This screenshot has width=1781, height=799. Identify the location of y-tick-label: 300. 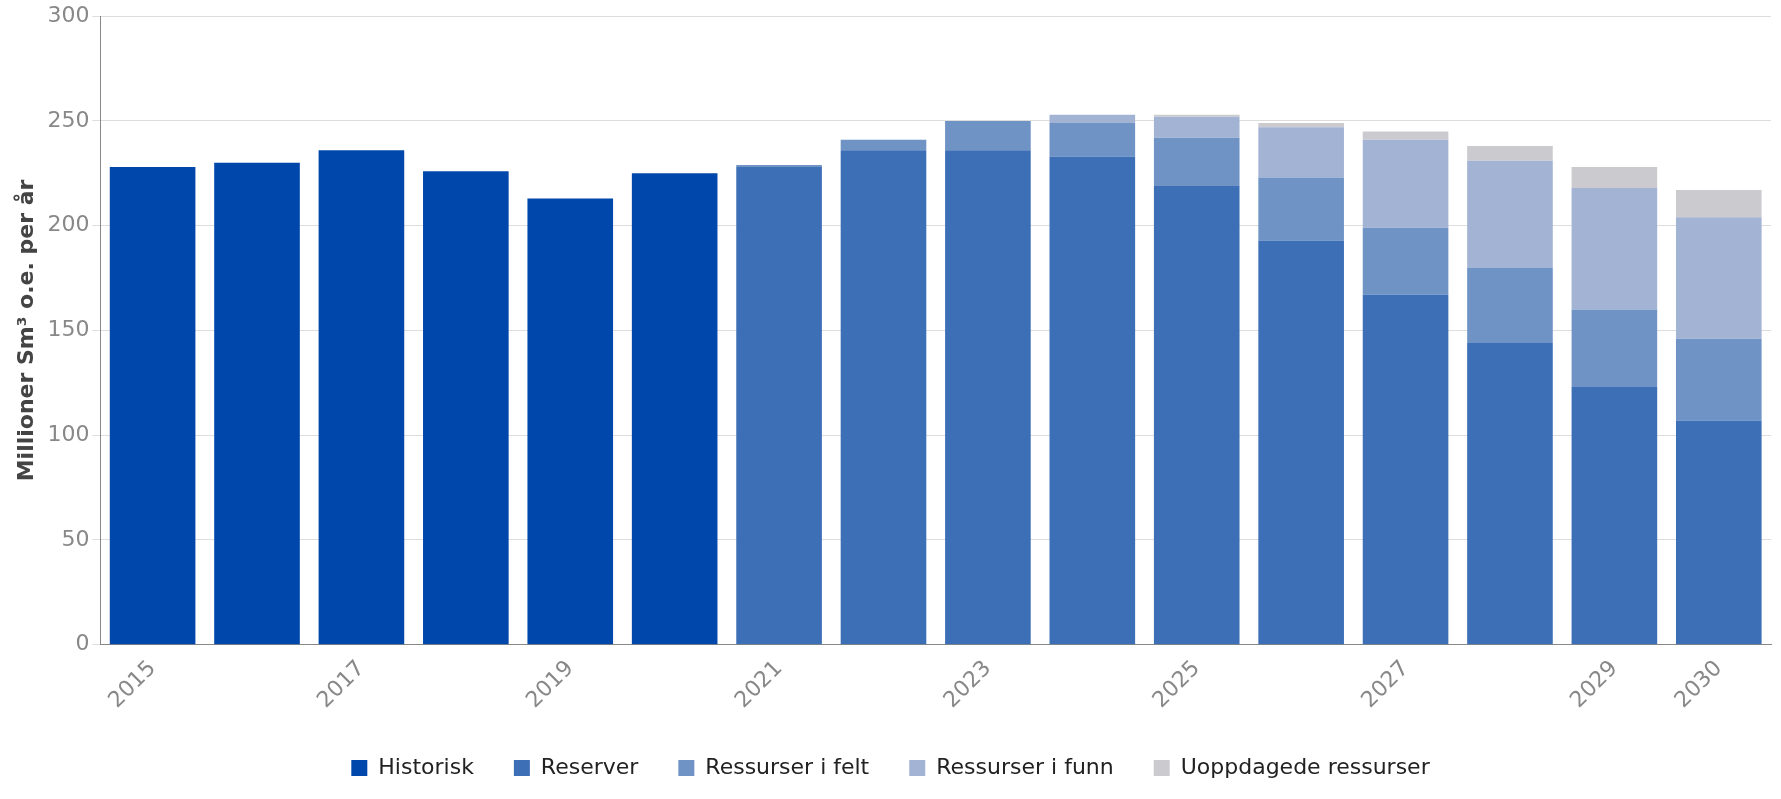
(68, 14).